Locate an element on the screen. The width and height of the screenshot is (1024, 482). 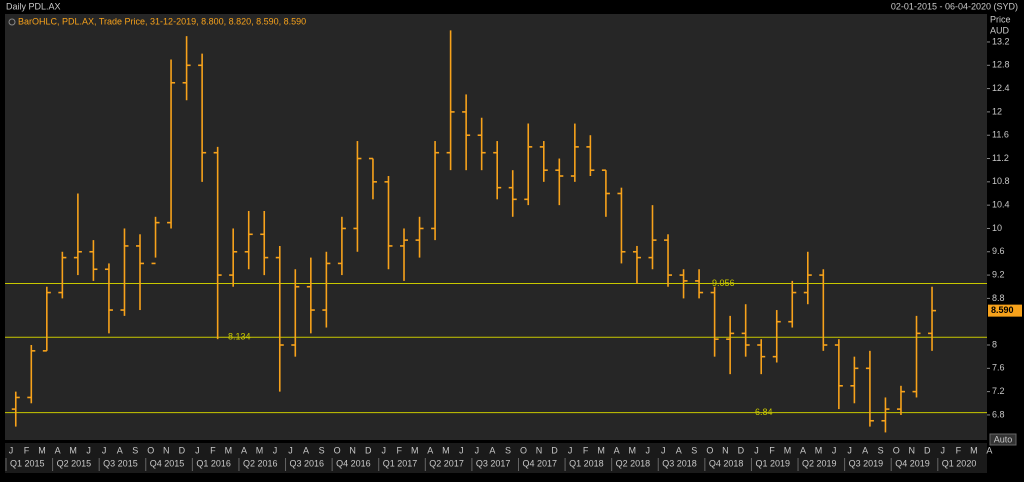
y-tick-label: 11.2 is located at coordinates (1000, 158).